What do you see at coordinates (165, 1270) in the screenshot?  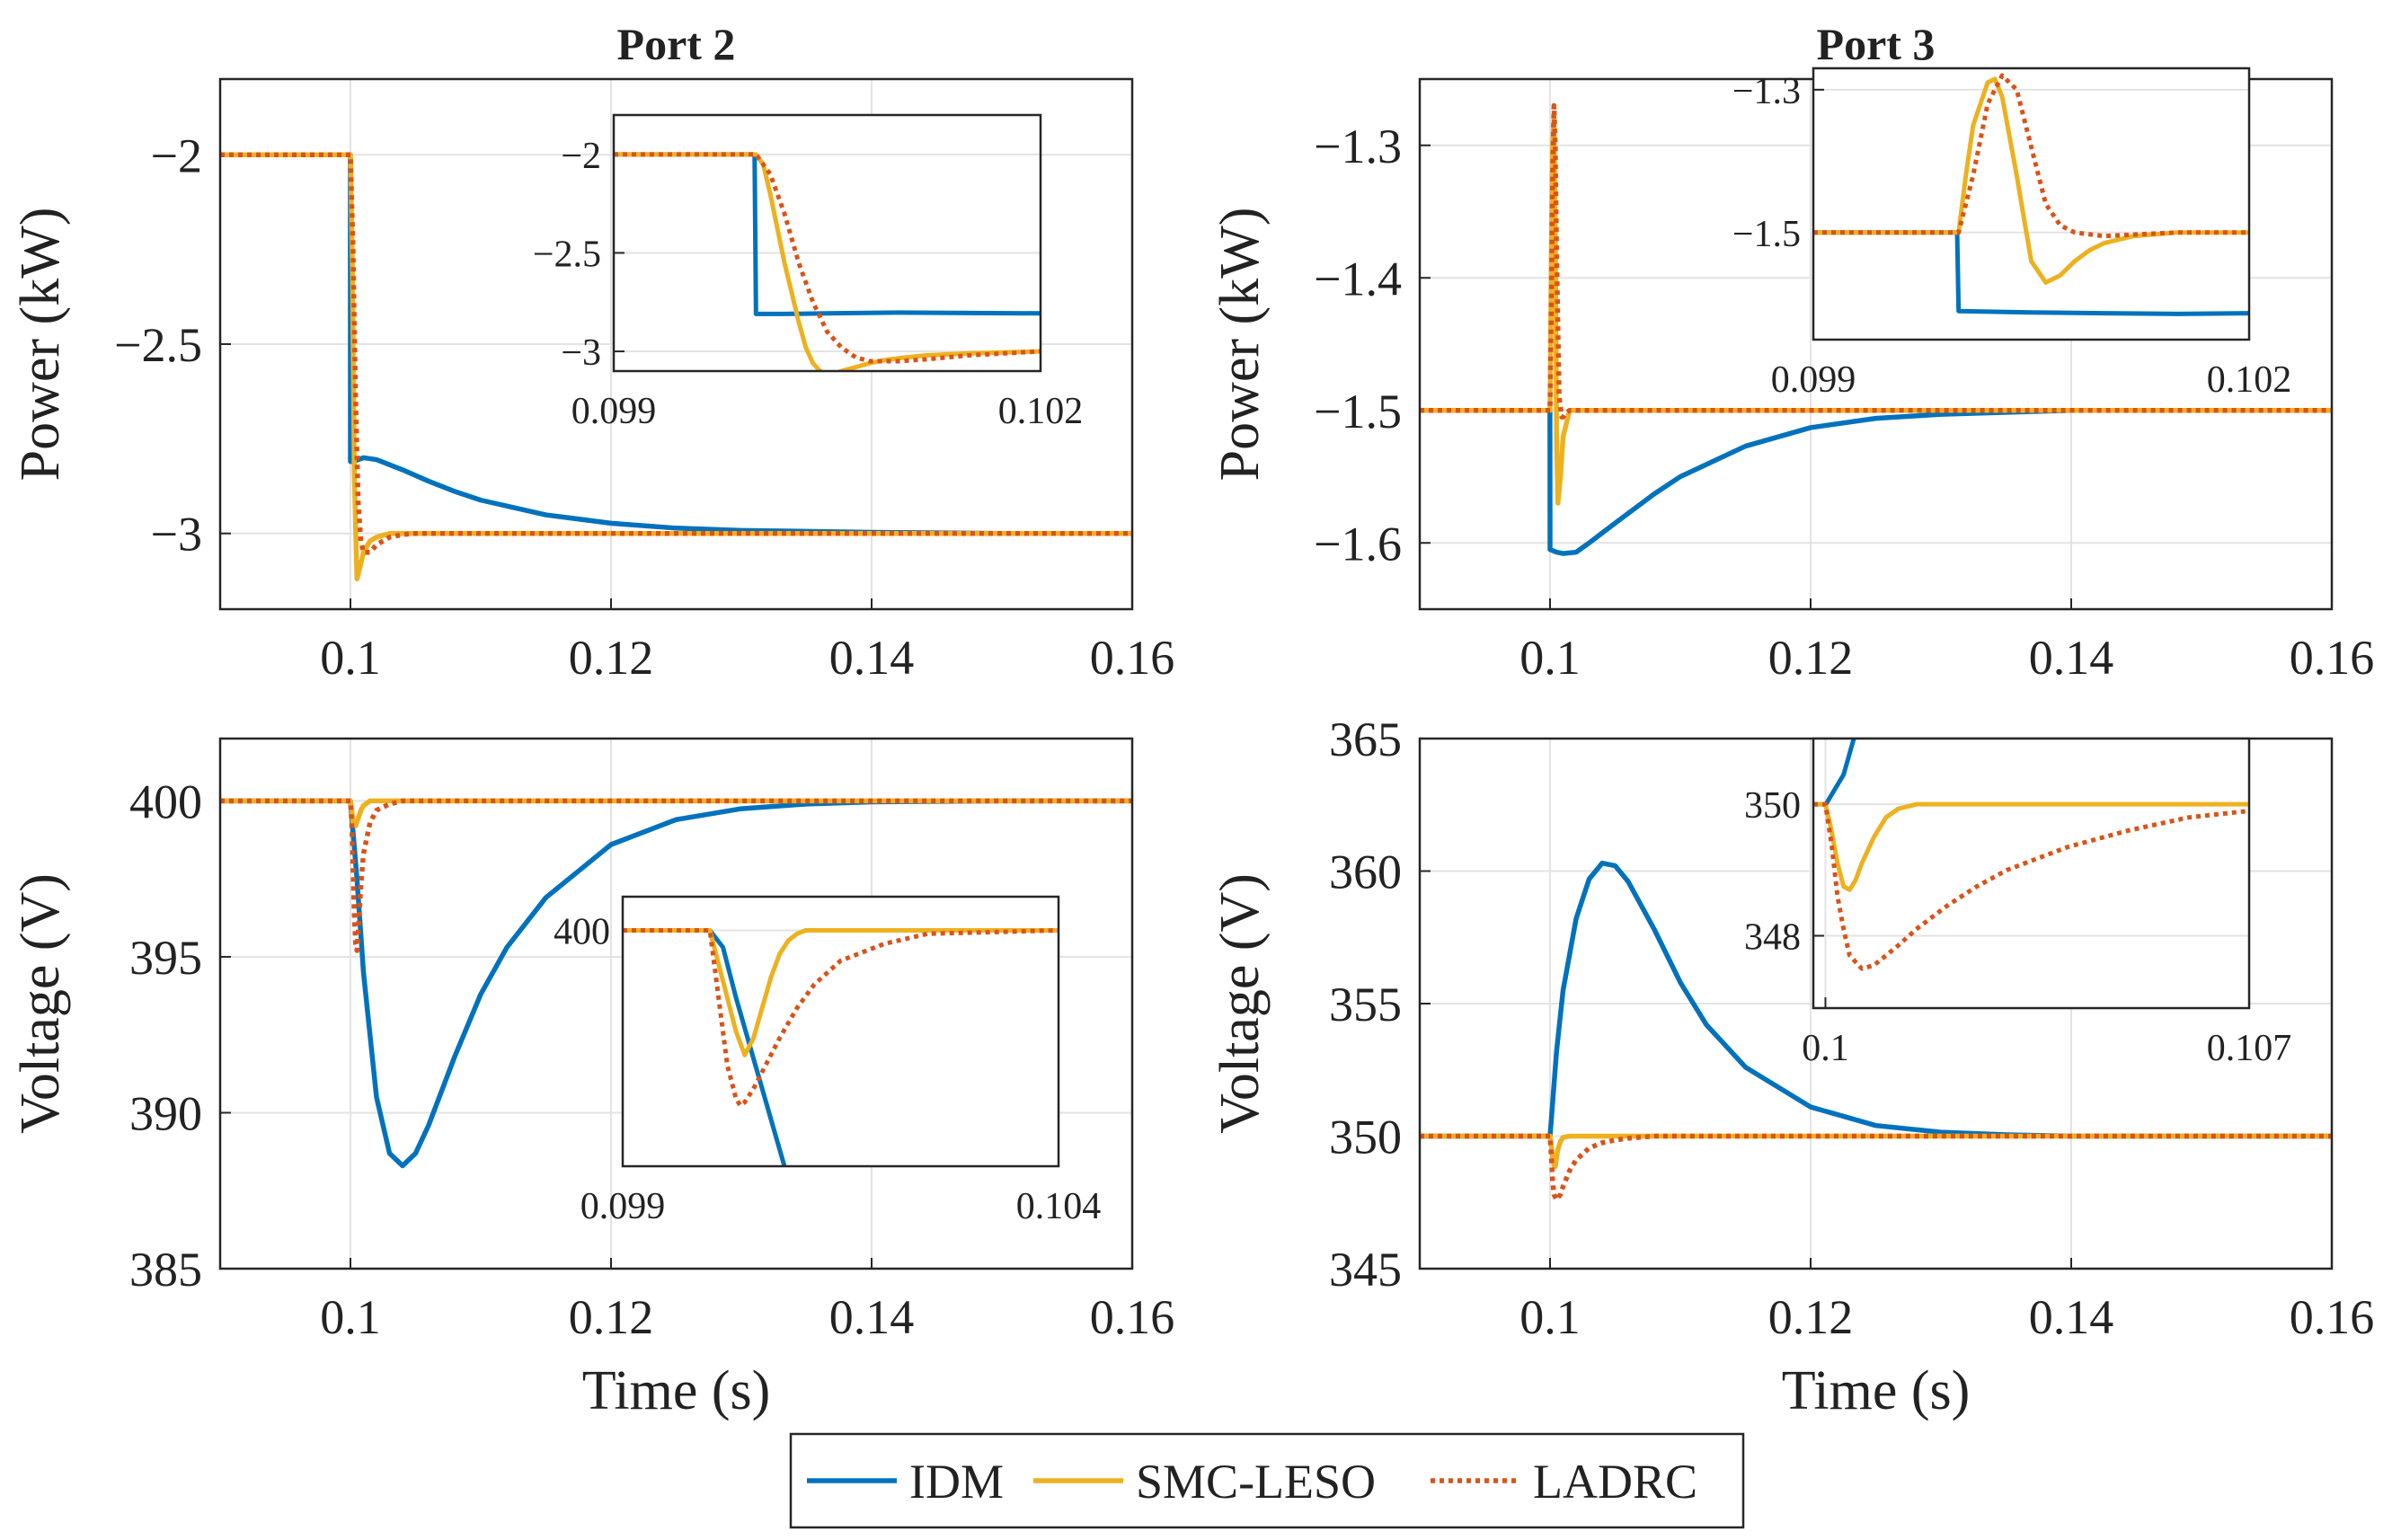 I see `y-tick-label: 385` at bounding box center [165, 1270].